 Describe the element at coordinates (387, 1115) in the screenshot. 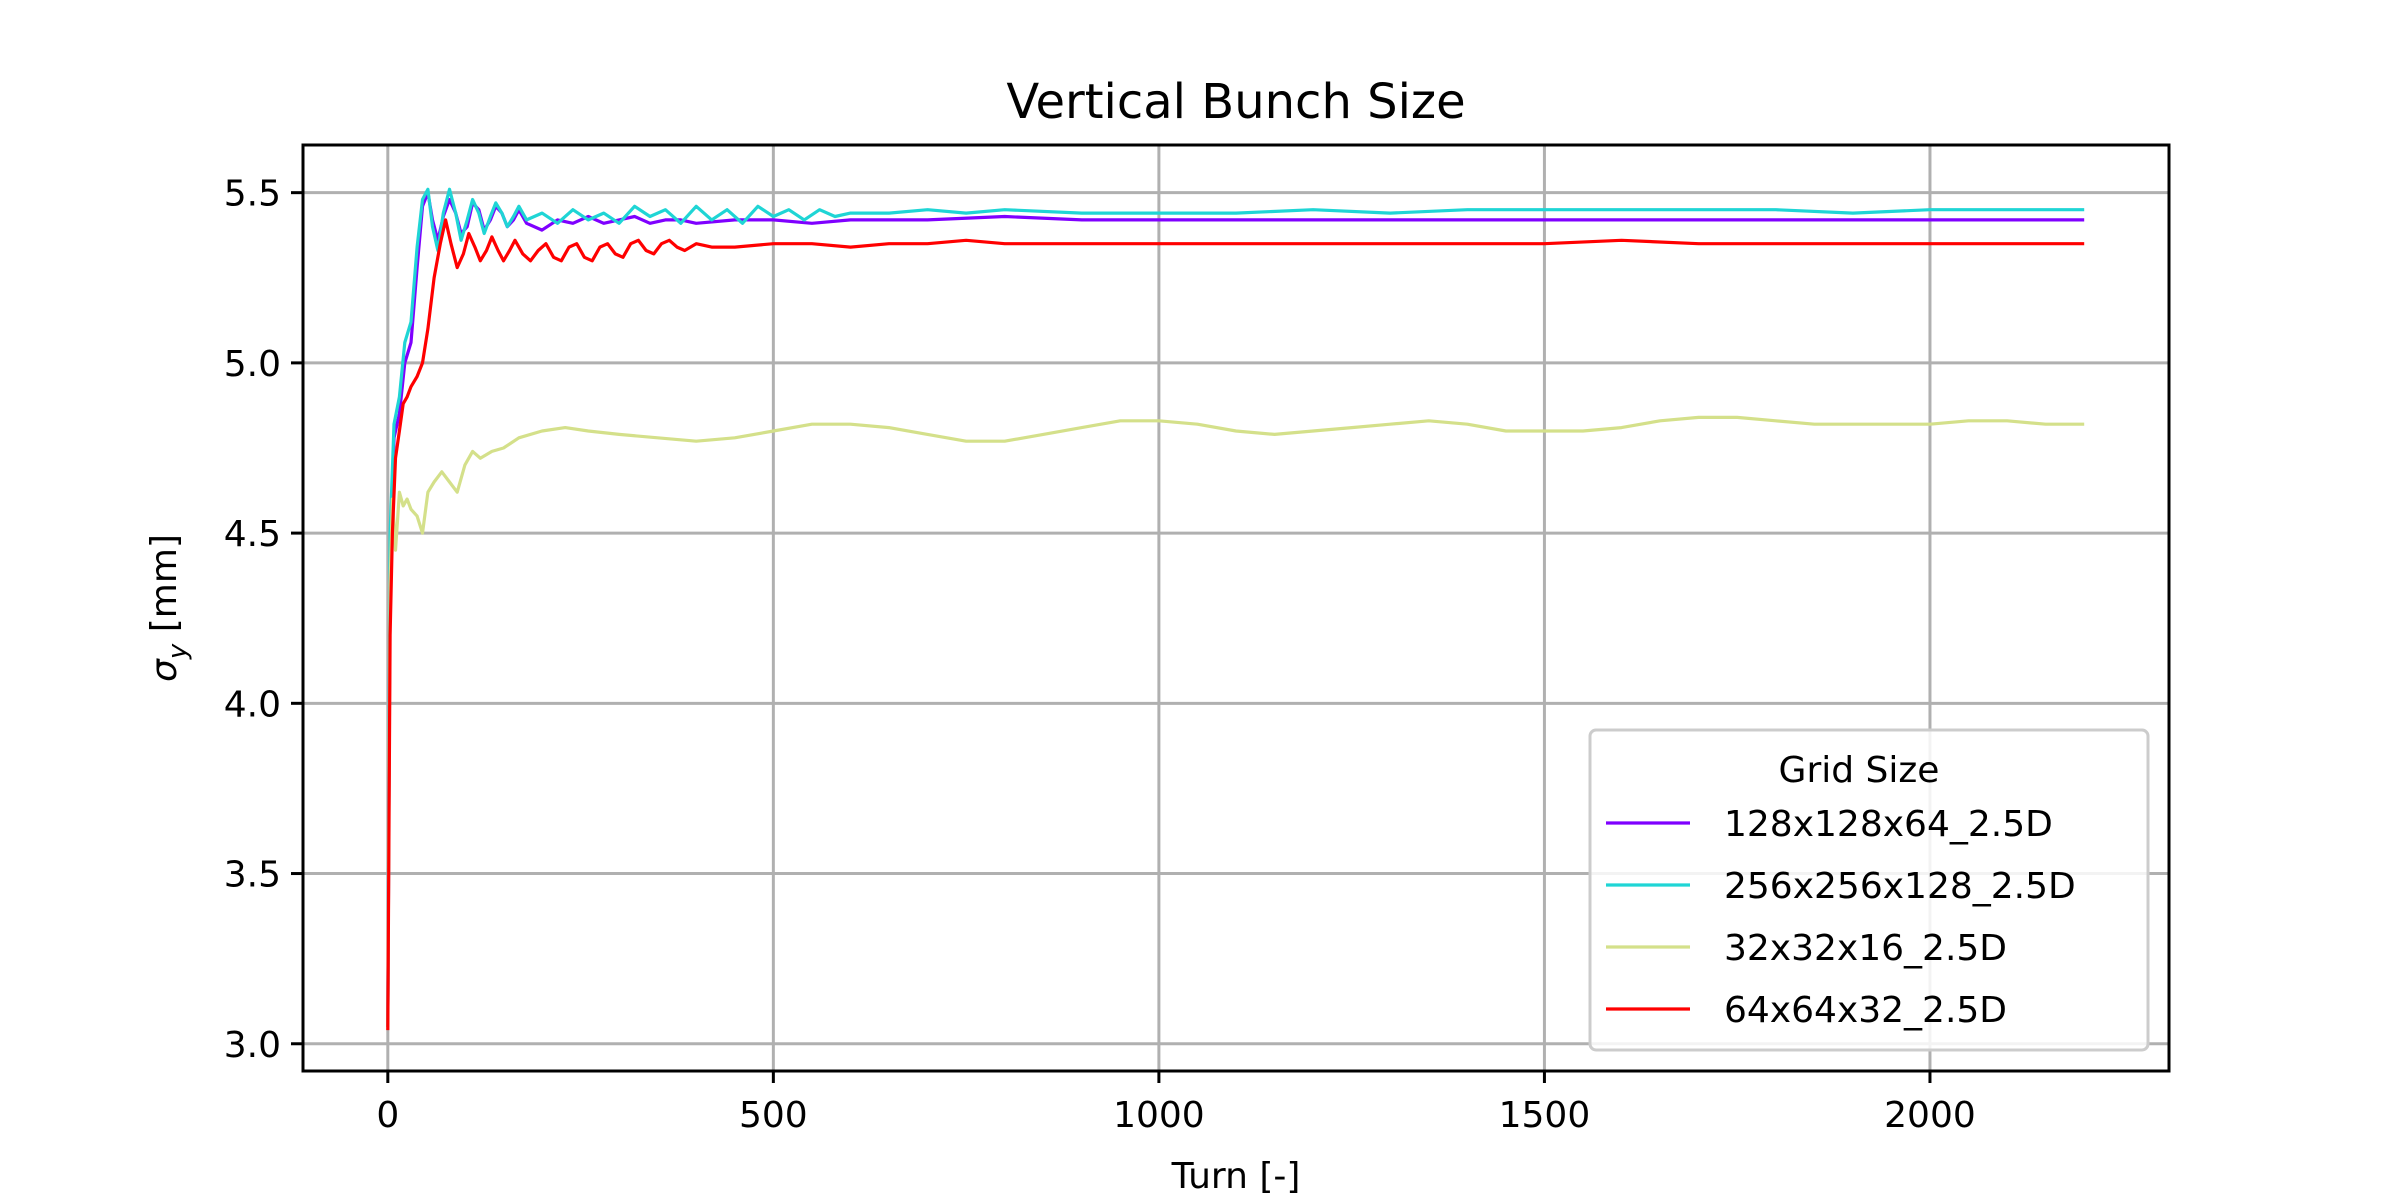

I see `x-tick-label: 0` at that location.